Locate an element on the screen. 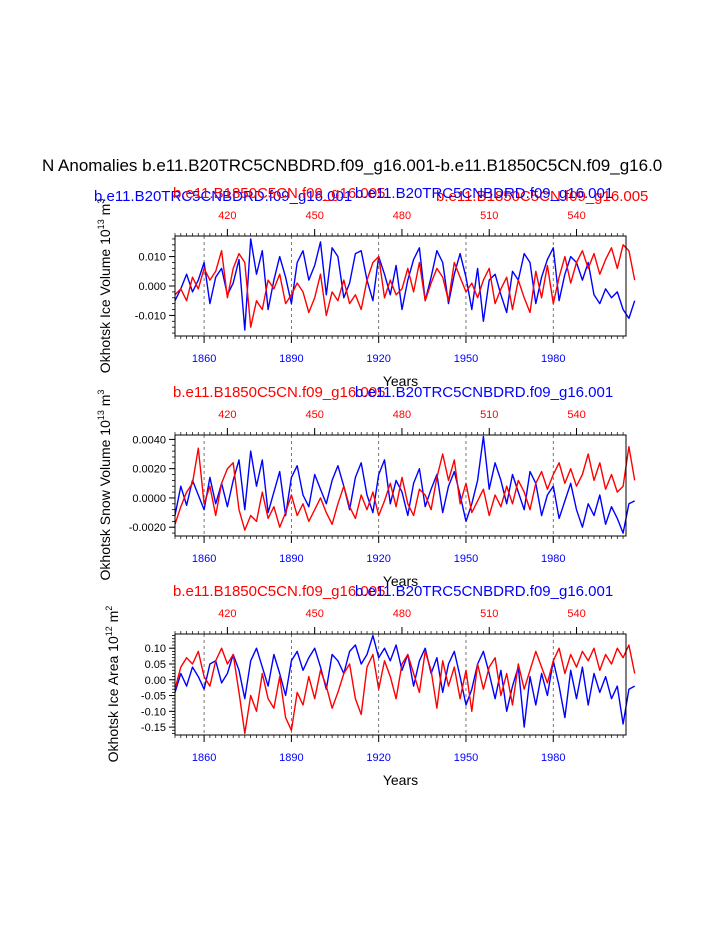 The width and height of the screenshot is (723, 935). y-axis-title-exponent: 2 is located at coordinates (109, 608).